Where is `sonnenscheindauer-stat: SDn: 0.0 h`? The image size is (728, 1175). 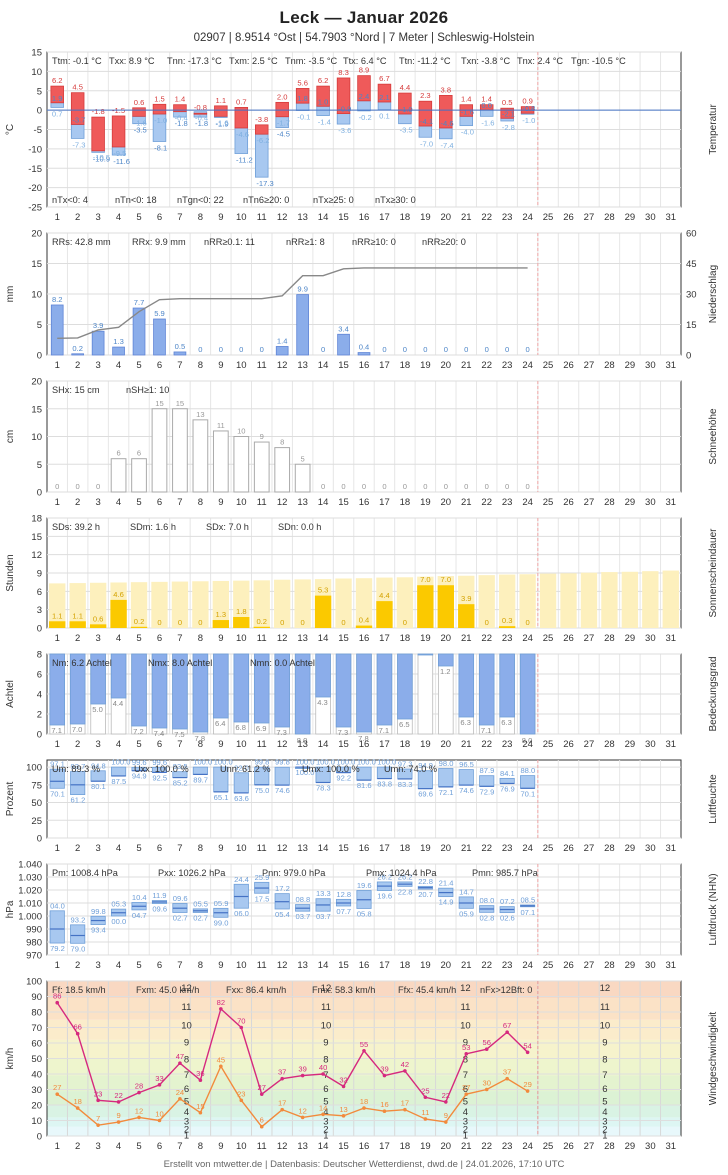 sonnenscheindauer-stat: SDn: 0.0 h is located at coordinates (299, 527).